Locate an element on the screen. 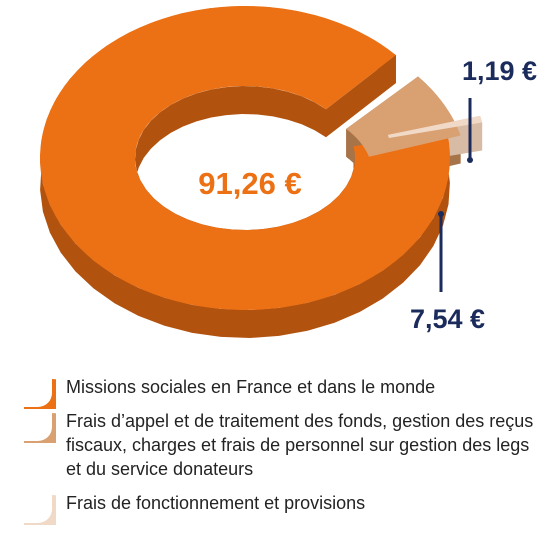 The height and width of the screenshot is (552, 550). legend-swatch-missions-shape is located at coordinates (40, 394).